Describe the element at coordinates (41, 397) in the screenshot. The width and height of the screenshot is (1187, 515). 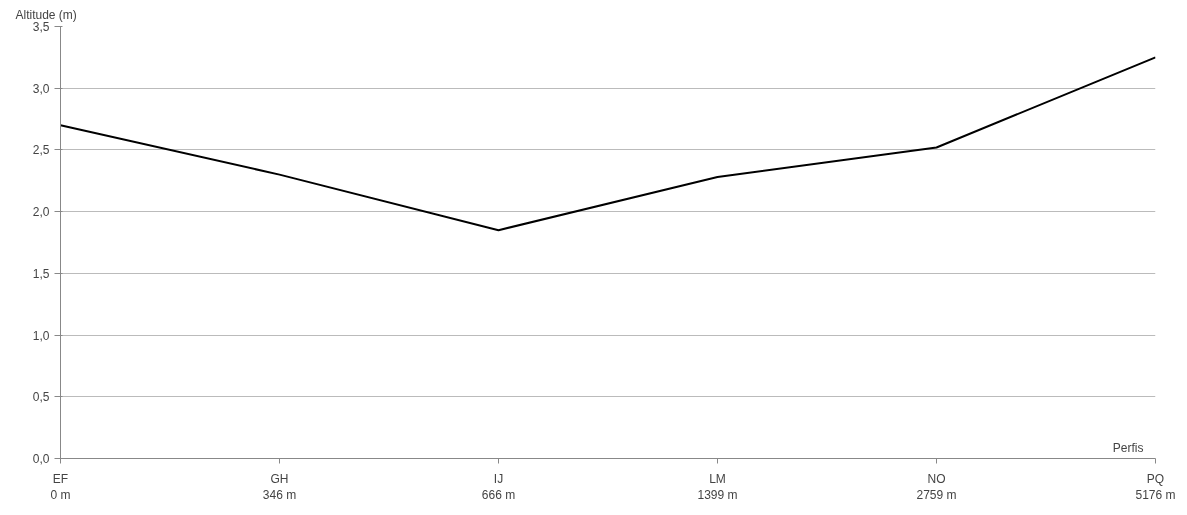
I see `y-tick-label: 0,5` at that location.